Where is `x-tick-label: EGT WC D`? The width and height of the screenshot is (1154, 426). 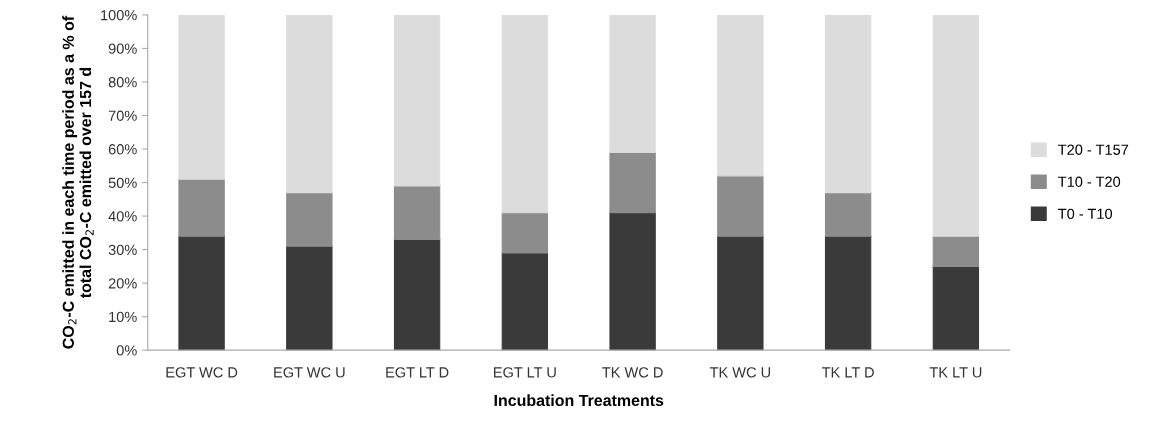
x-tick-label: EGT WC D is located at coordinates (202, 372).